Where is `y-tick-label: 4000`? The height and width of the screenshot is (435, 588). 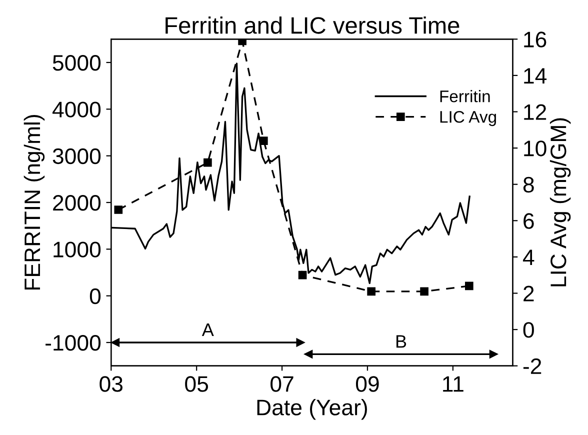
y-tick-label: 4000 is located at coordinates (76, 110).